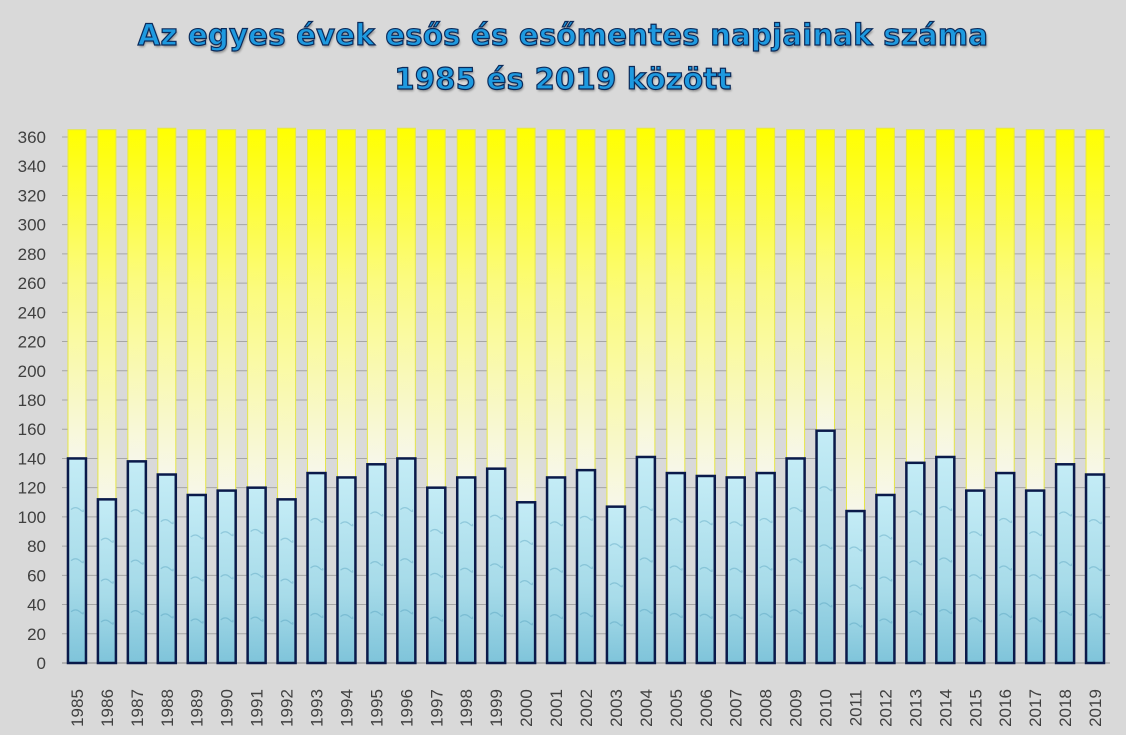 The height and width of the screenshot is (735, 1126). Describe the element at coordinates (32, 400) in the screenshot. I see `y-tick-label: 180` at that location.